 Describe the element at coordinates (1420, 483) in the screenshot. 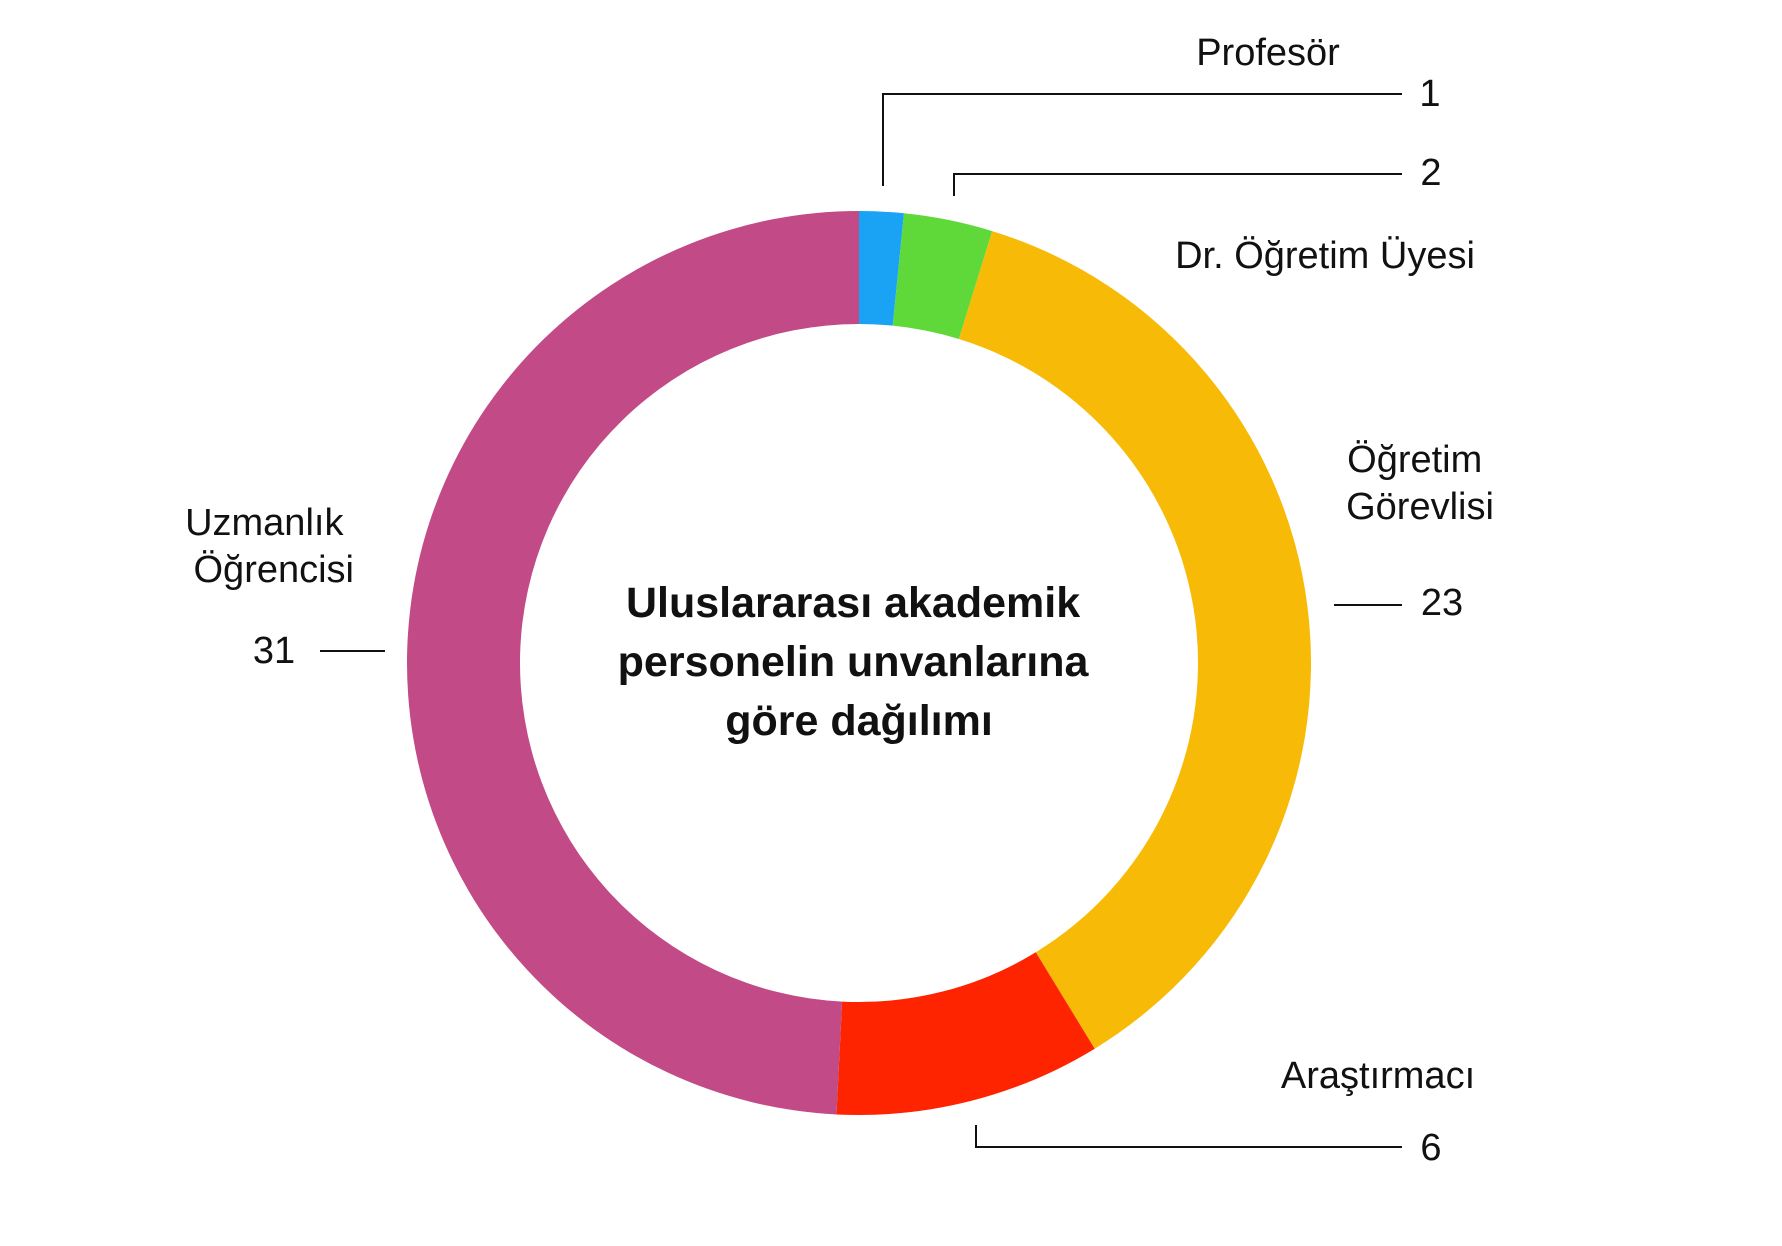

I see `slice-label: Öğretim Görevlisi` at that location.